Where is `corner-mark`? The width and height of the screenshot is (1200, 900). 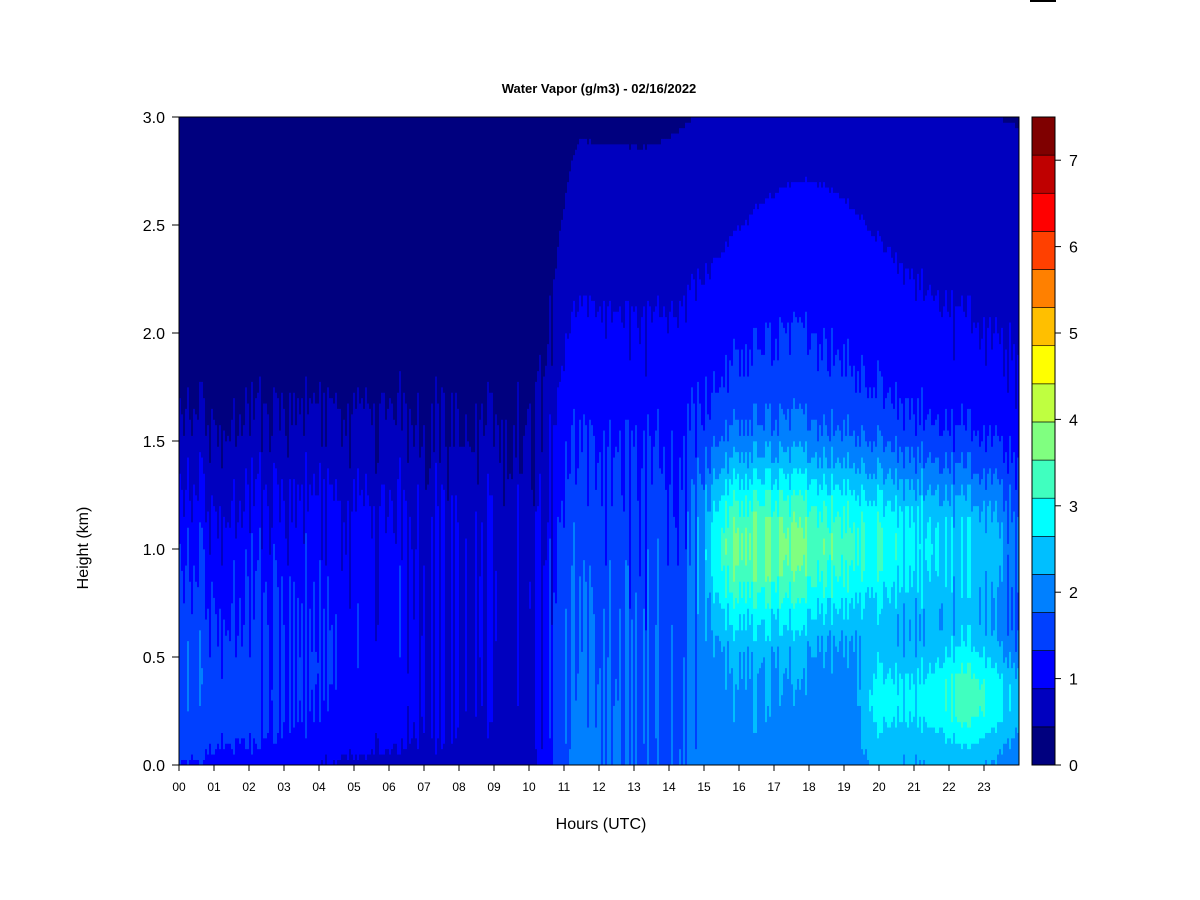
corner-mark is located at coordinates (1043, 1).